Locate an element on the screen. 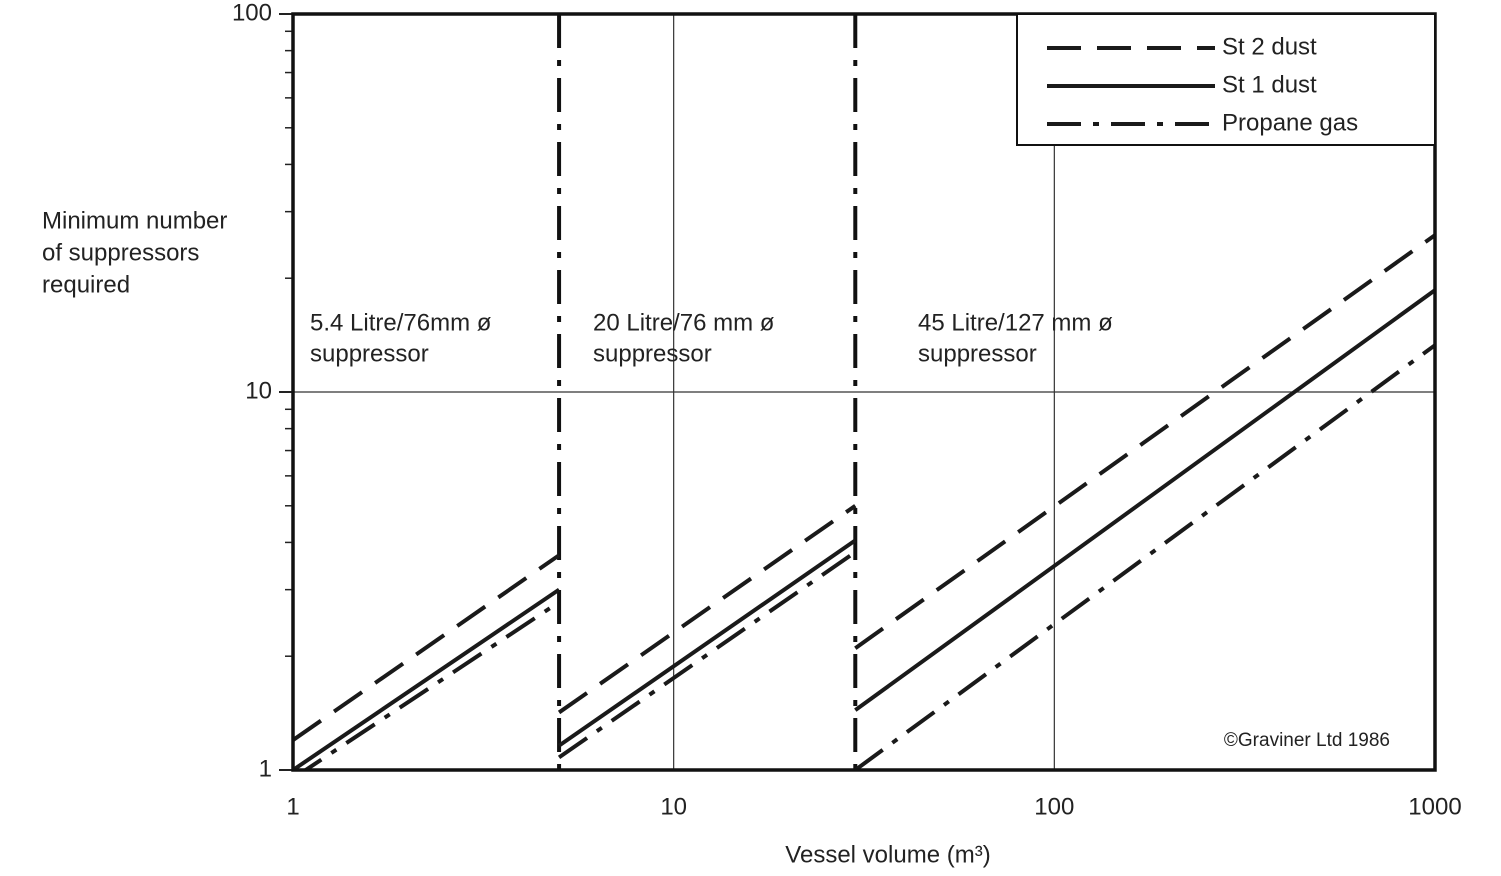 The width and height of the screenshot is (1501, 876). y-axis-label: Minimum number is located at coordinates (134, 220).